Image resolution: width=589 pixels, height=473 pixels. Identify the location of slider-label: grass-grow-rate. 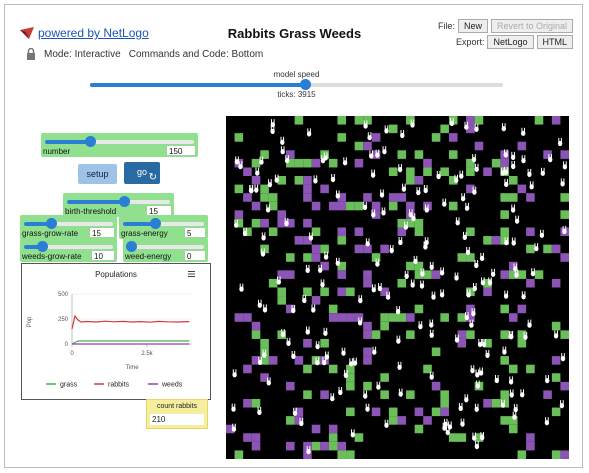
(50, 233).